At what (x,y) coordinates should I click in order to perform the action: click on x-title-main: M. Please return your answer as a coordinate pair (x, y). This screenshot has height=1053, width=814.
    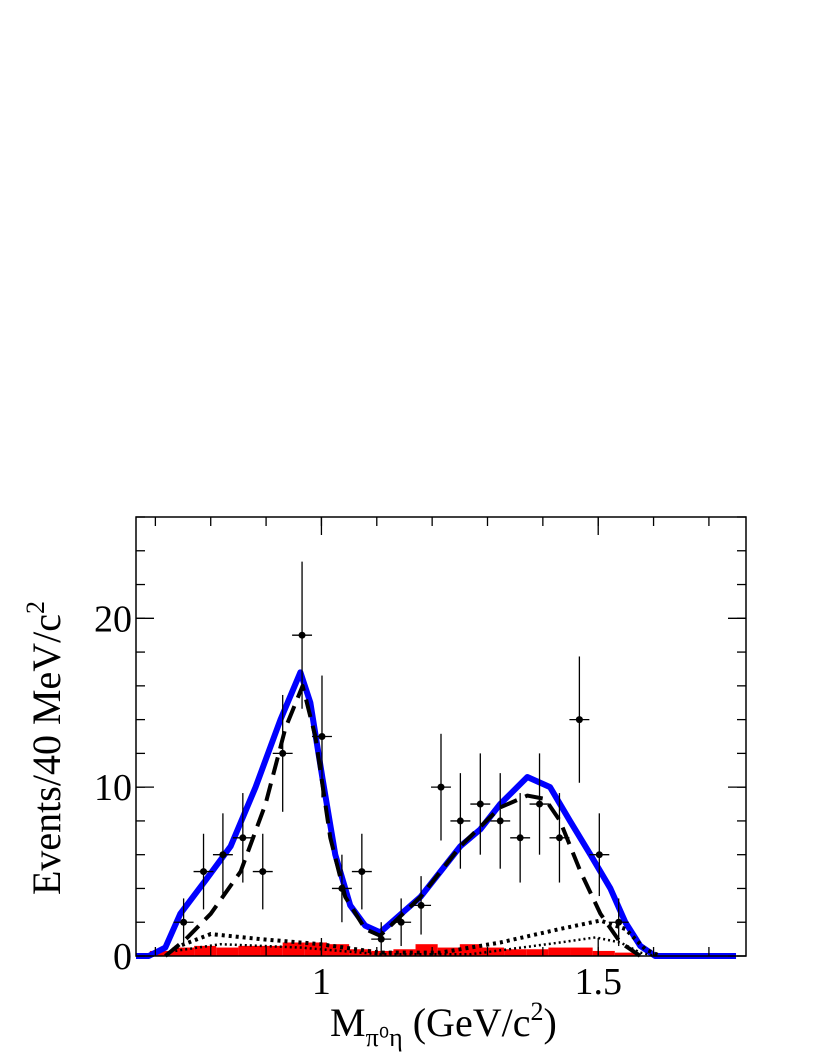
    Looking at the image, I should click on (348, 1022).